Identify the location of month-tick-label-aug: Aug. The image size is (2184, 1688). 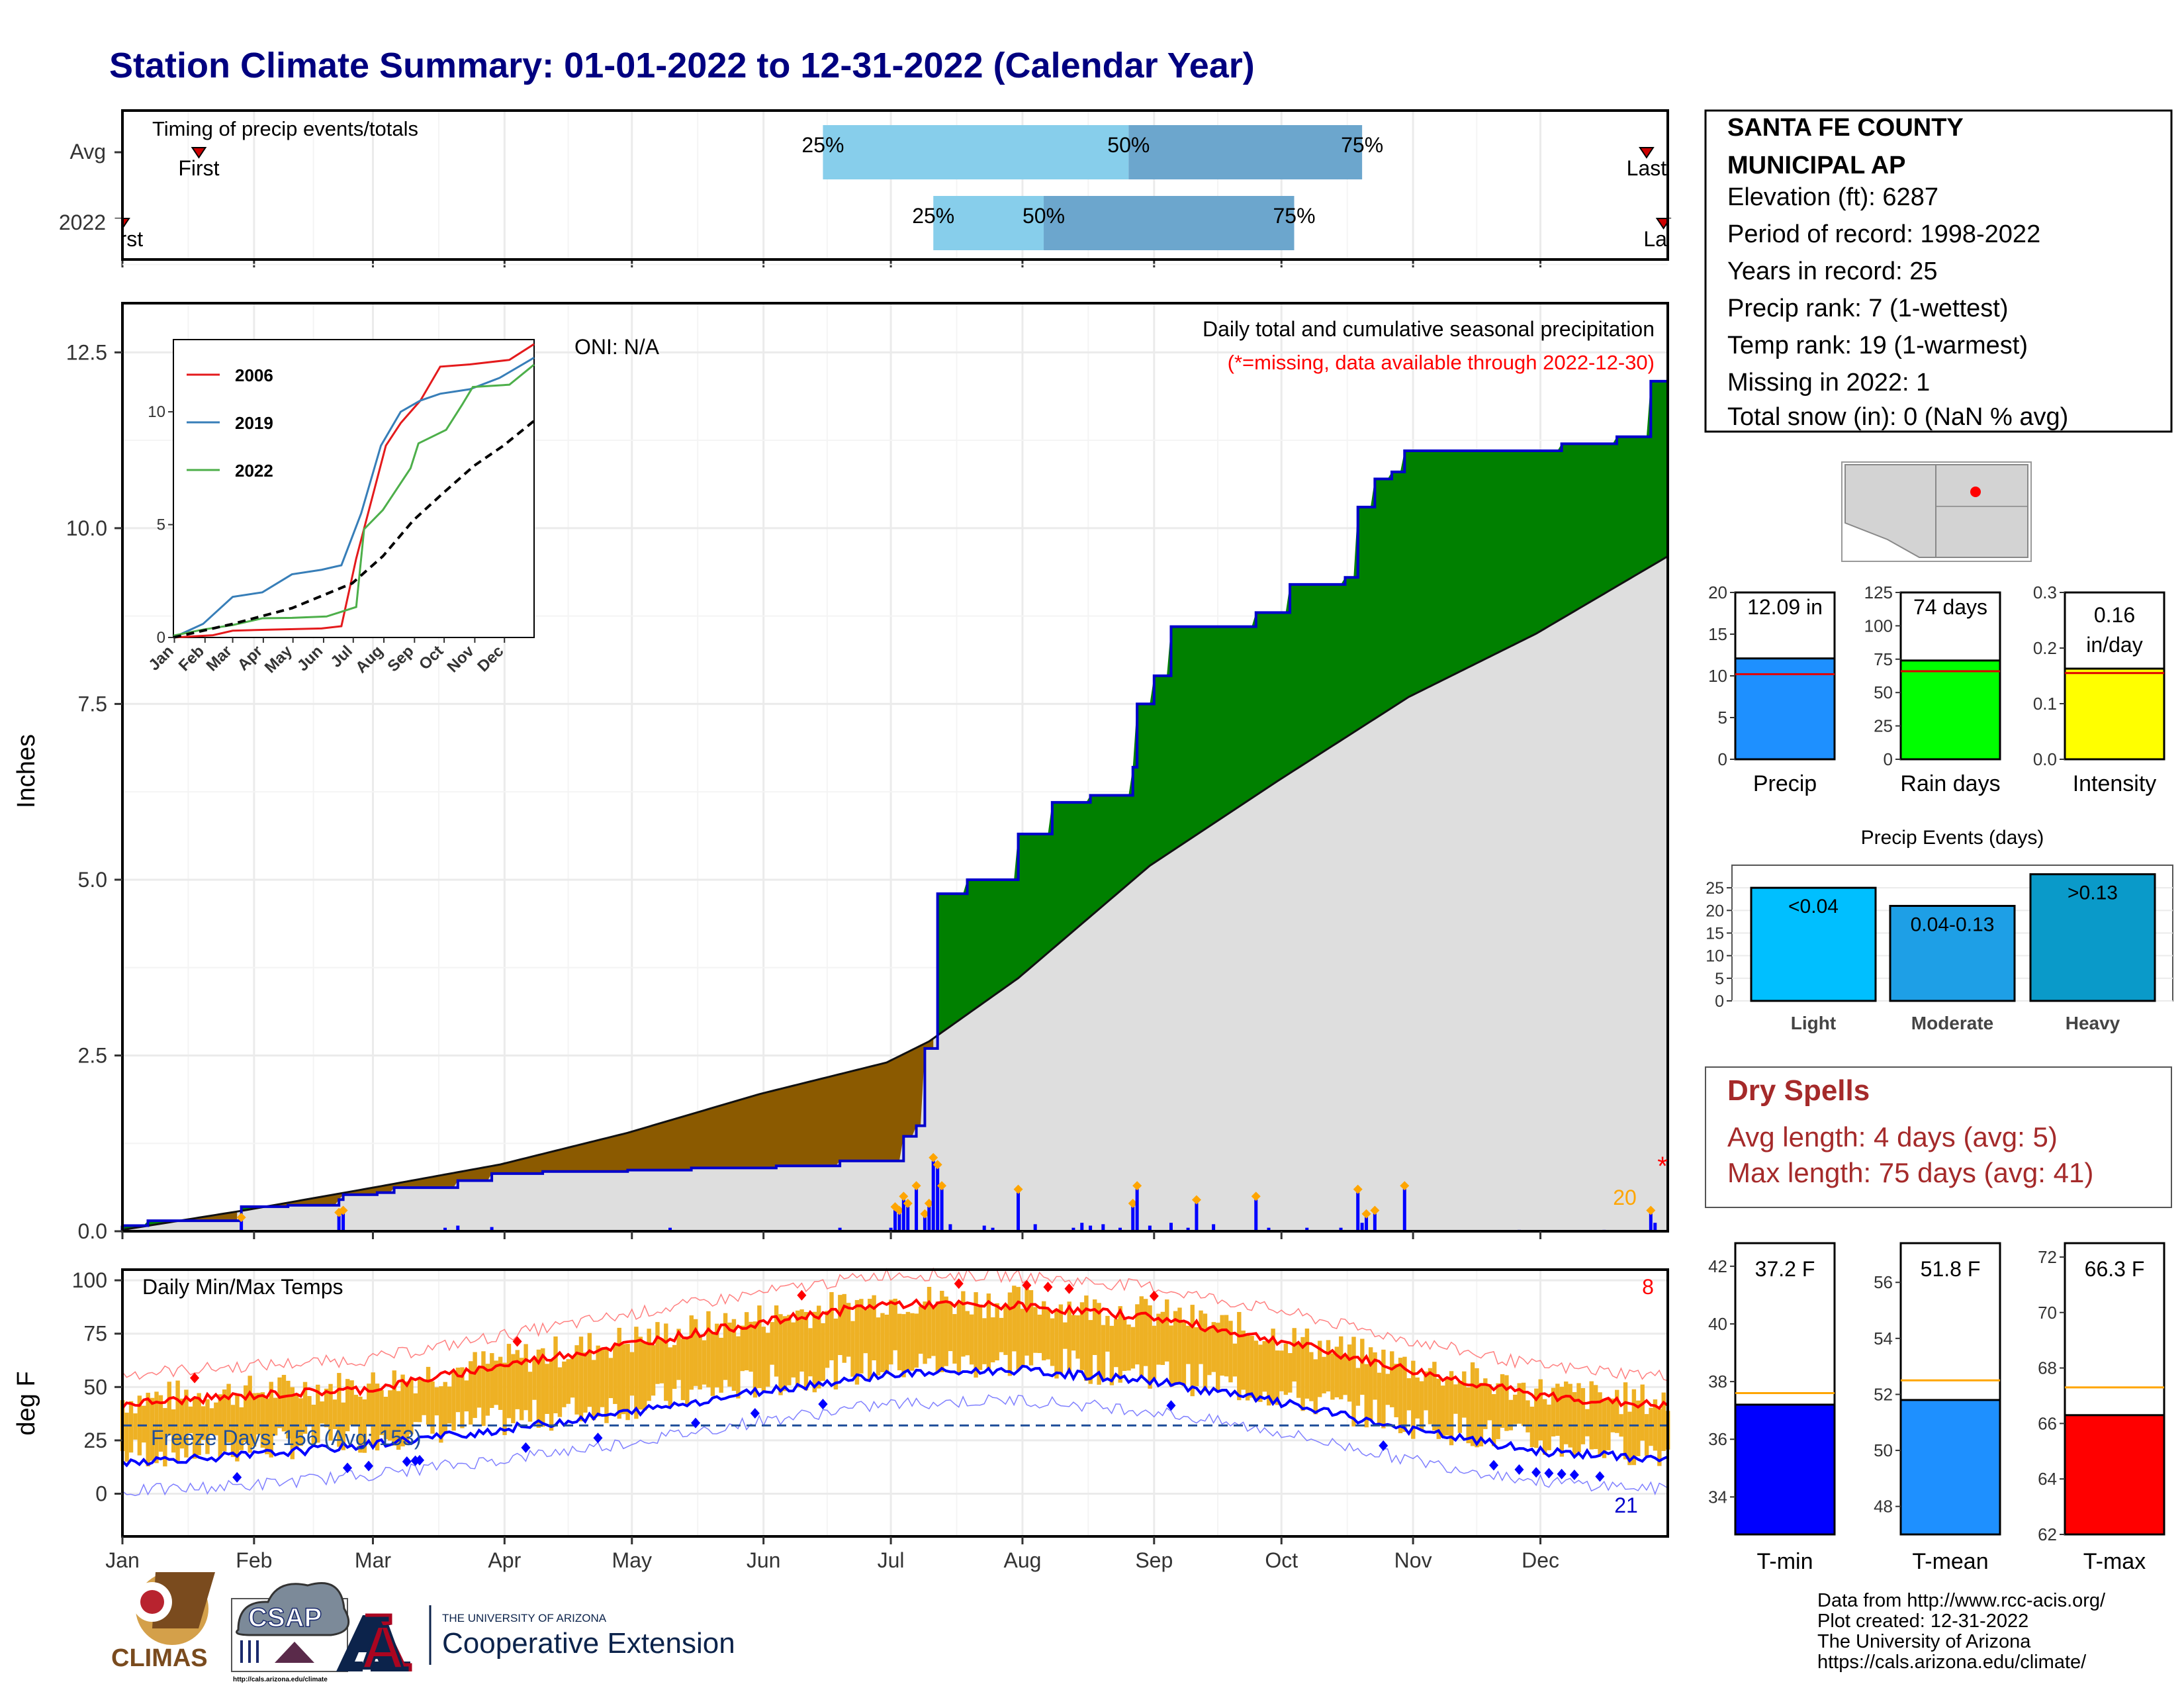
(1022, 1560).